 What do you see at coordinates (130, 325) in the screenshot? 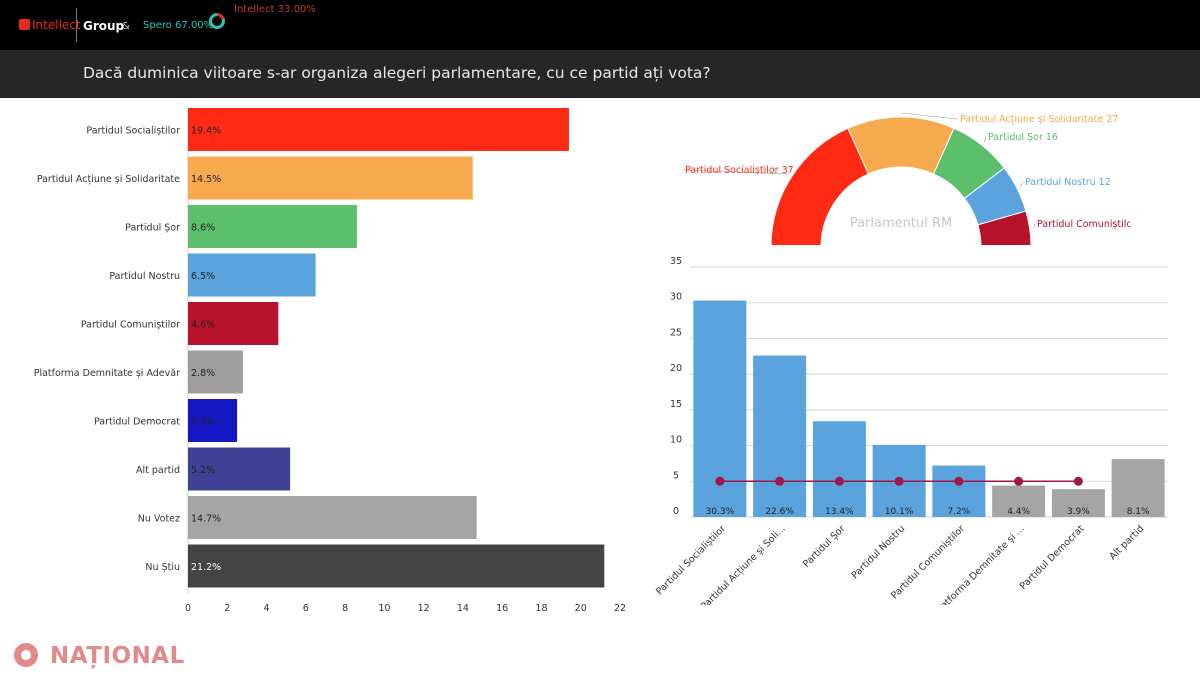
I see `category-label: Partidul Comuniștilor` at bounding box center [130, 325].